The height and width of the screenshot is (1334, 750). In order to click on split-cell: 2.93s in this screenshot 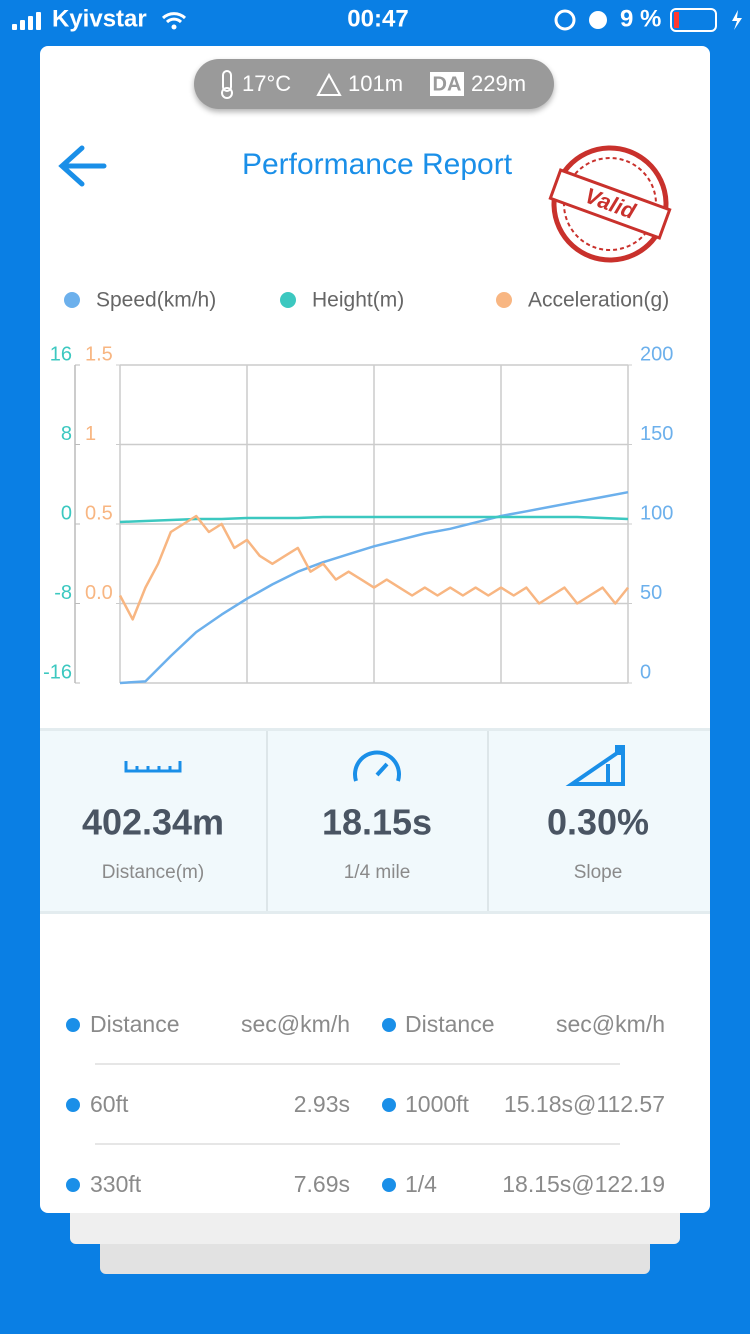, I will do `click(322, 1104)`.